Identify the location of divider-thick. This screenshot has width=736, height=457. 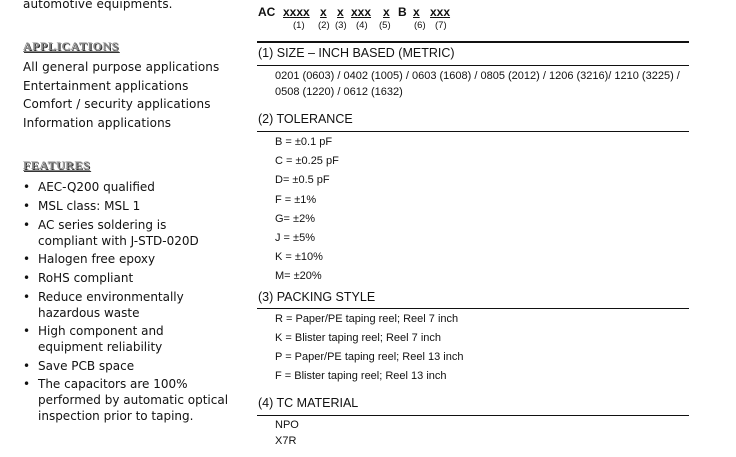
(473, 42).